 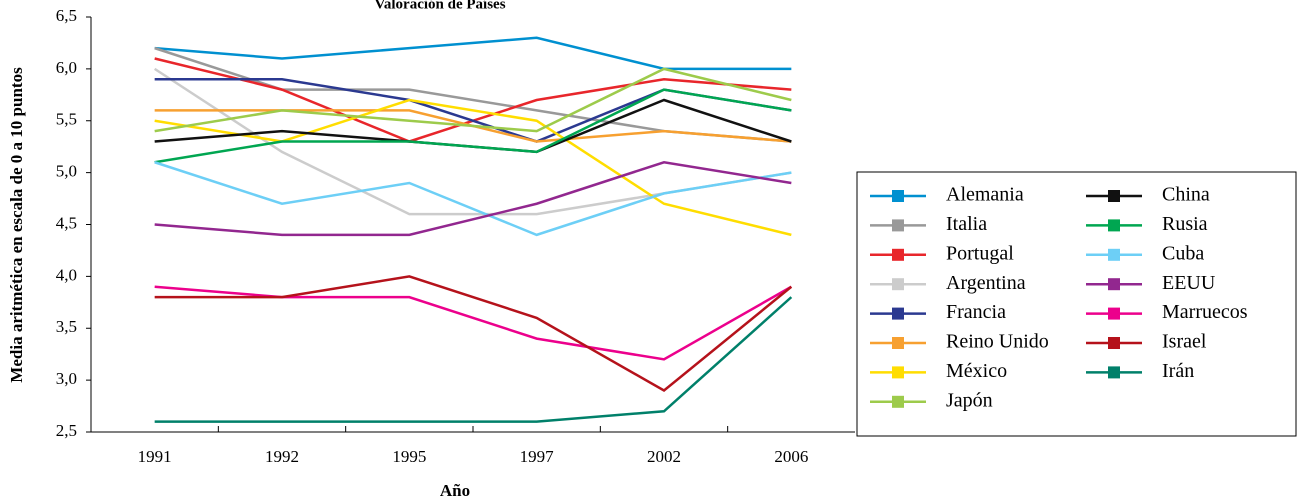 I want to click on legend-text: Argentina, so click(x=986, y=283).